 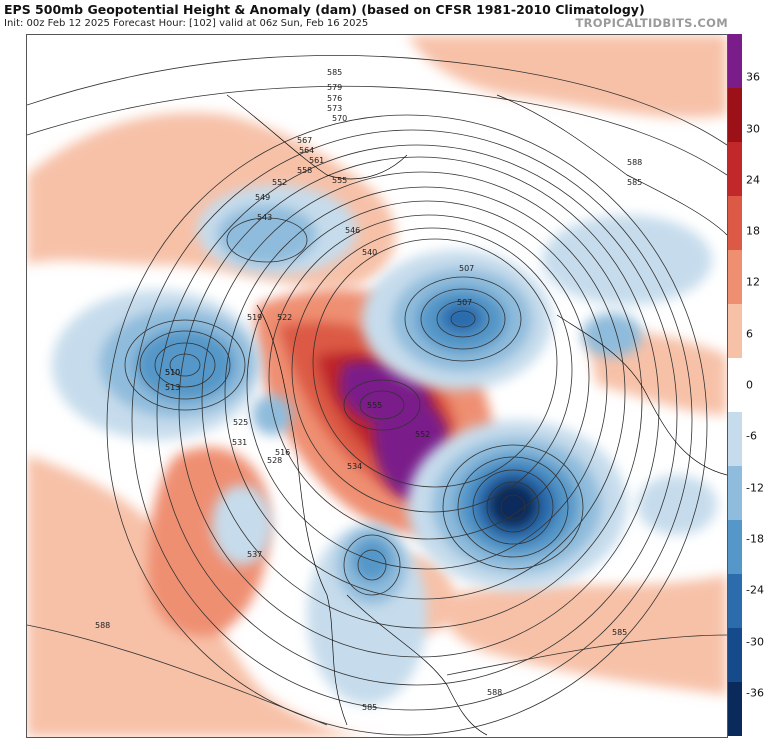 I want to click on contour-label: 552, so click(x=279, y=182).